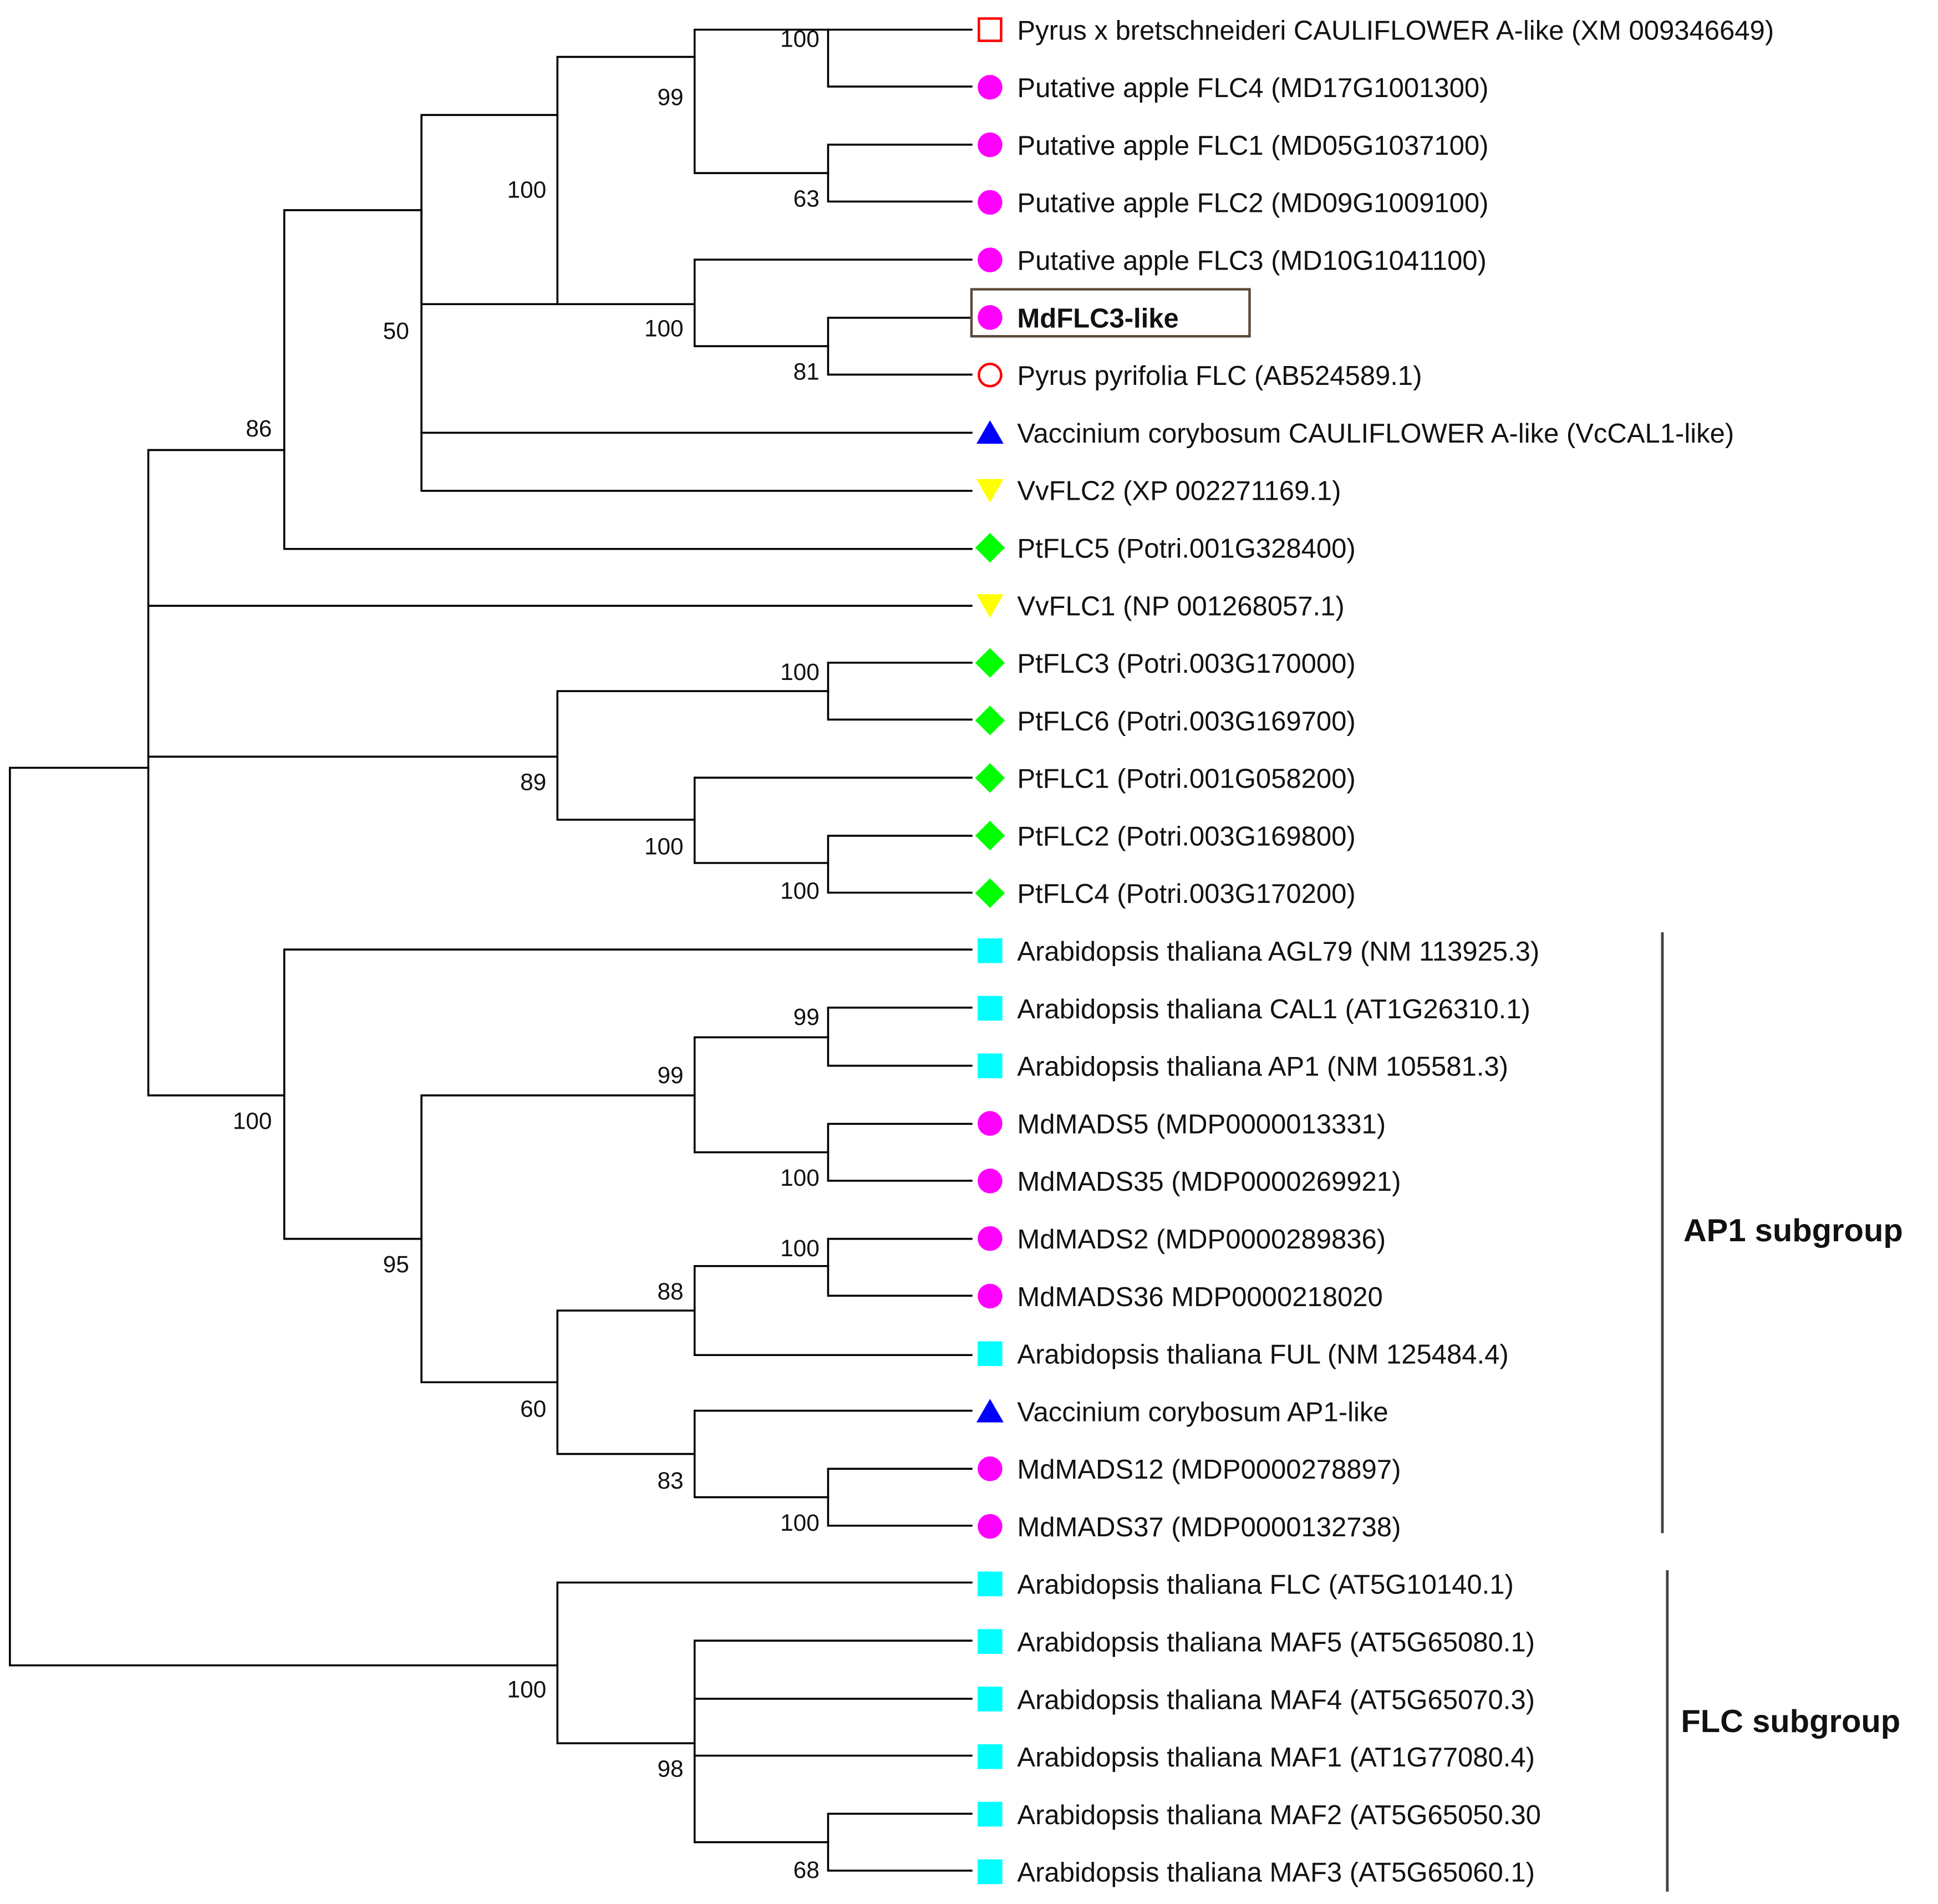 The width and height of the screenshot is (1938, 1904). I want to click on branch-pyrus-apple4, so click(900, 58).